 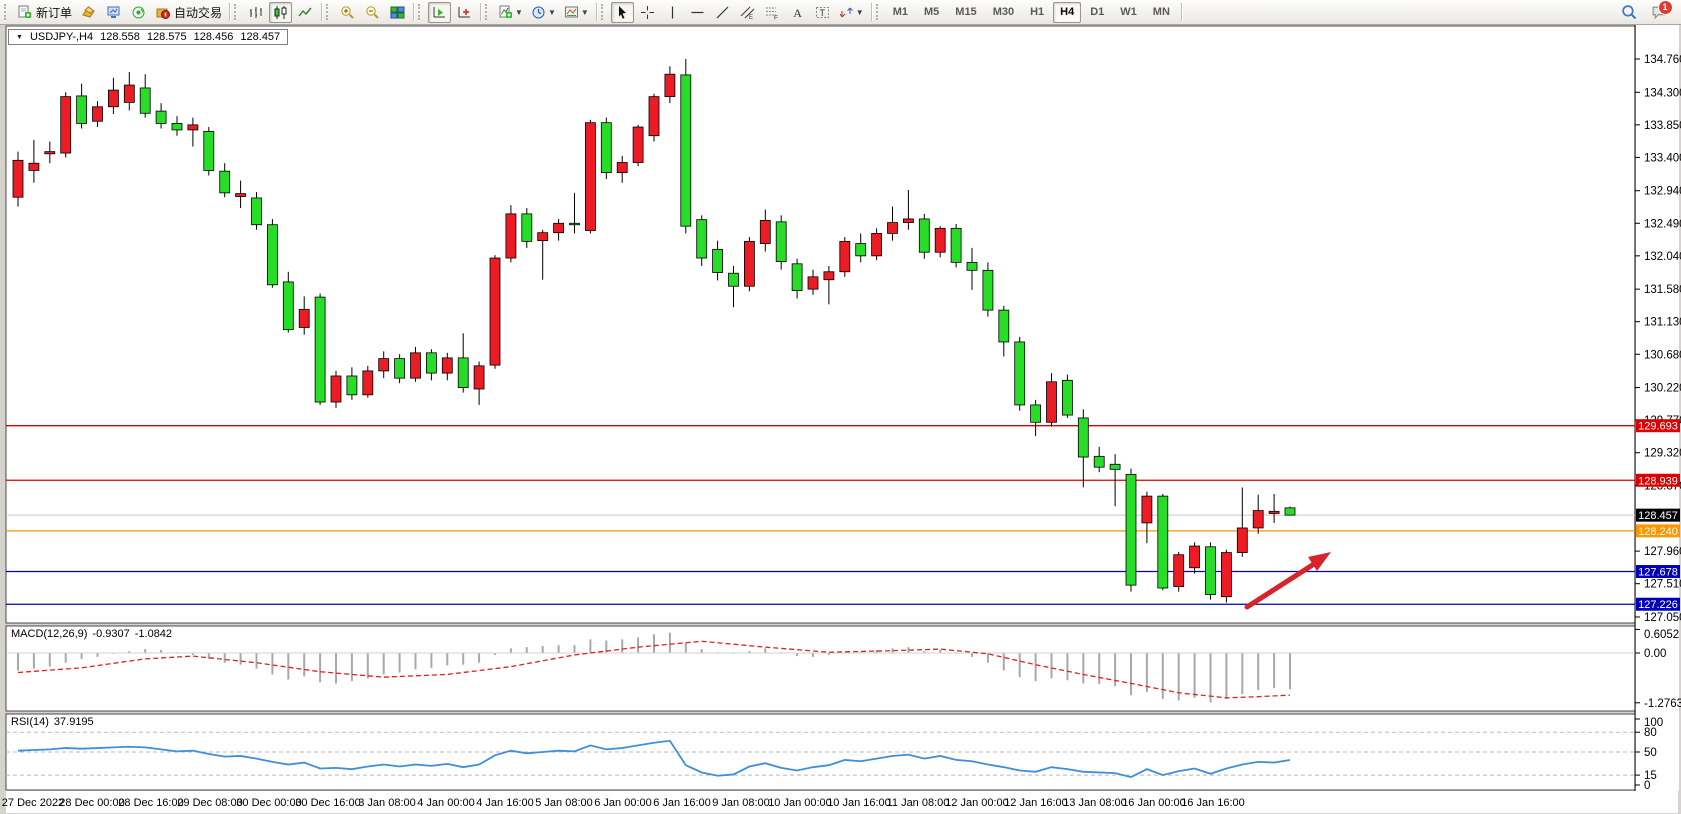 What do you see at coordinates (697, 12) in the screenshot?
I see `horizontal-line-button` at bounding box center [697, 12].